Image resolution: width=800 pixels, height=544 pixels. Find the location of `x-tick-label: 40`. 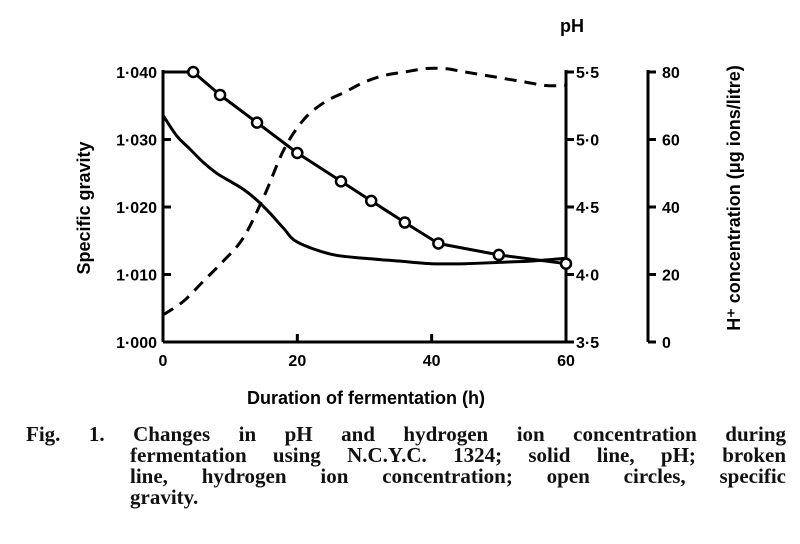

x-tick-label: 40 is located at coordinates (432, 361).